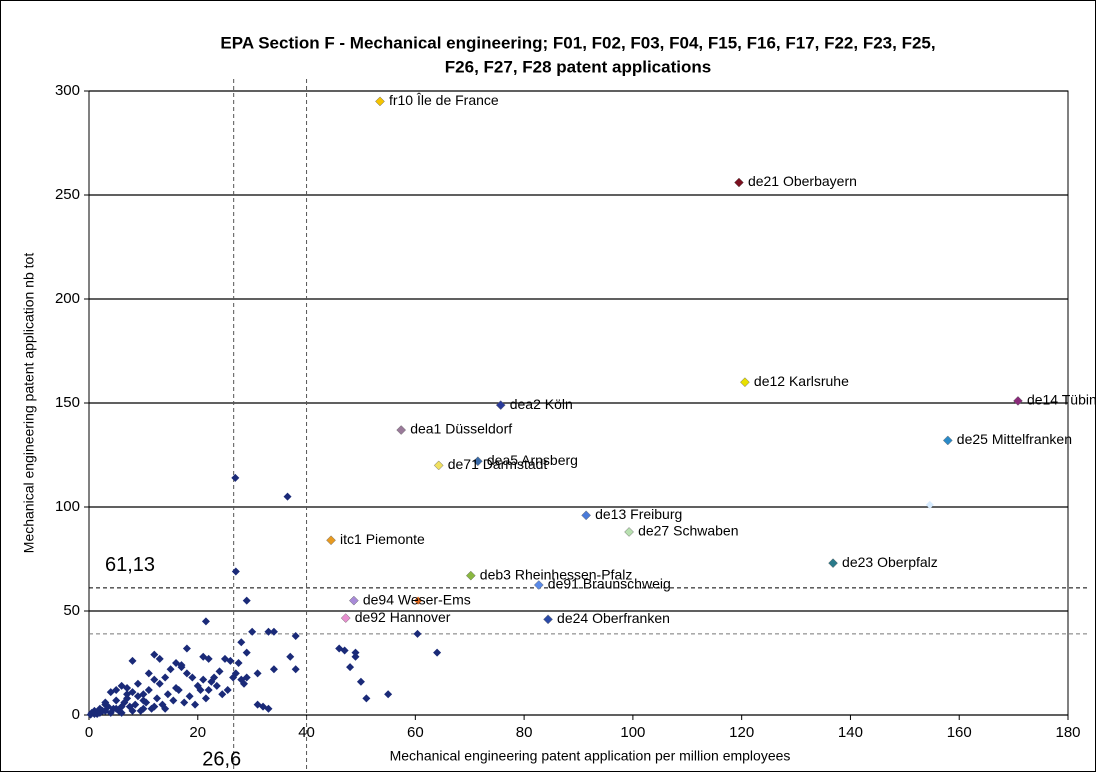 The width and height of the screenshot is (1096, 772). Describe the element at coordinates (1061, 400) in the screenshot. I see `point-label: de14 Tübingen` at that location.